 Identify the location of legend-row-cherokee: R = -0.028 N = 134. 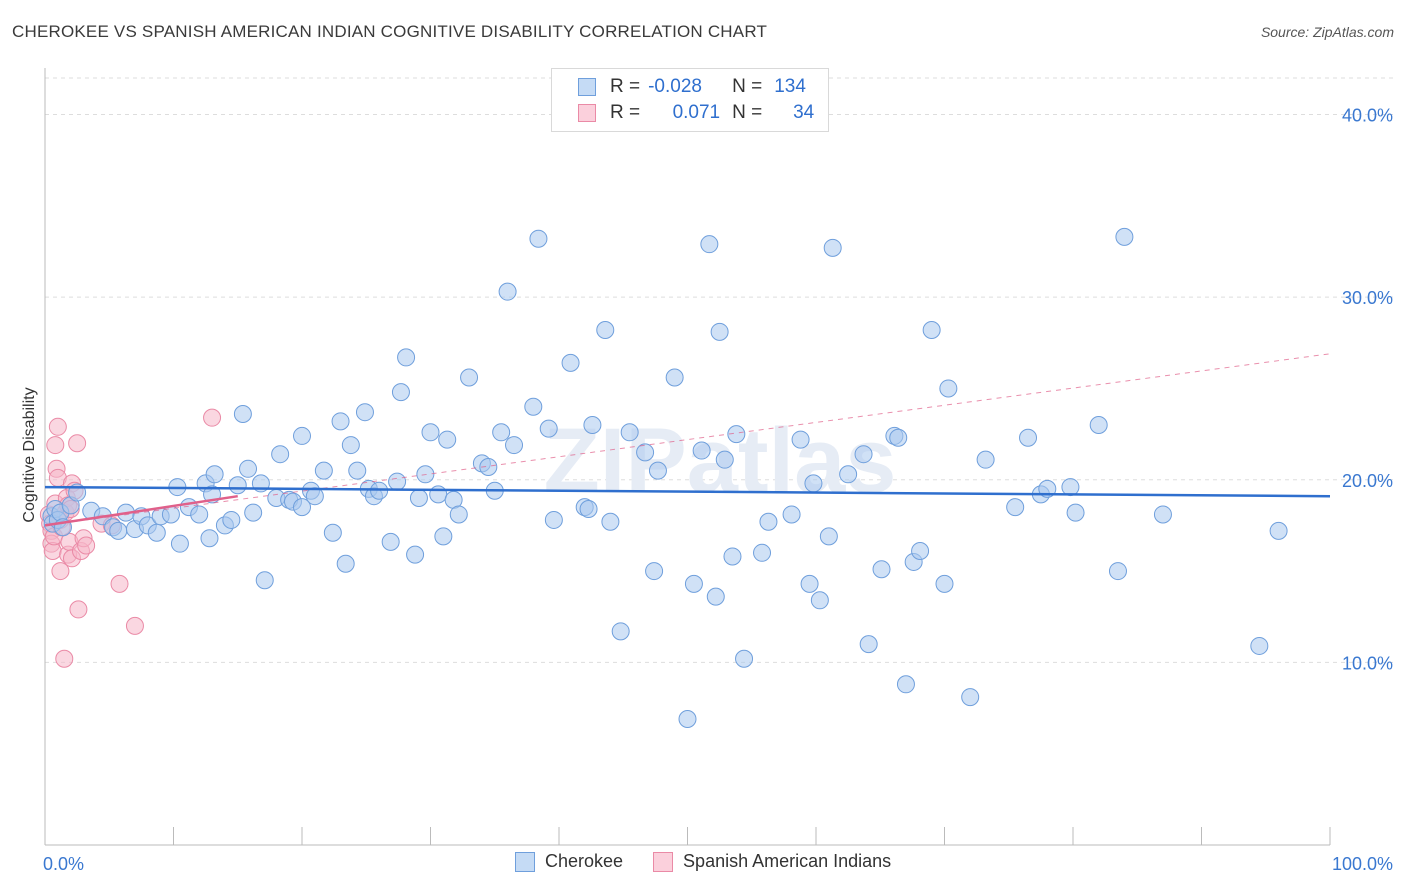
(692, 87).